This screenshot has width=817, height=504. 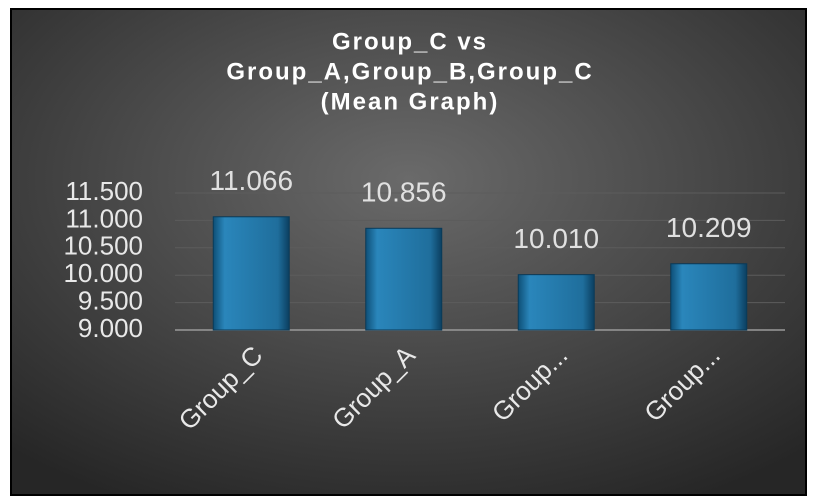 I want to click on y-tick-label: 9.000, so click(x=110, y=328).